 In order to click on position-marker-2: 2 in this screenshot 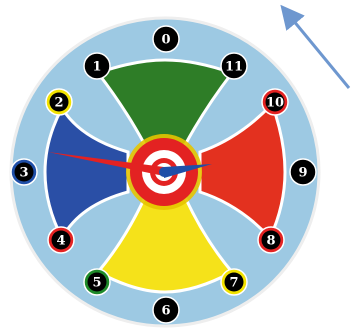, I will do `click(59, 102)`.